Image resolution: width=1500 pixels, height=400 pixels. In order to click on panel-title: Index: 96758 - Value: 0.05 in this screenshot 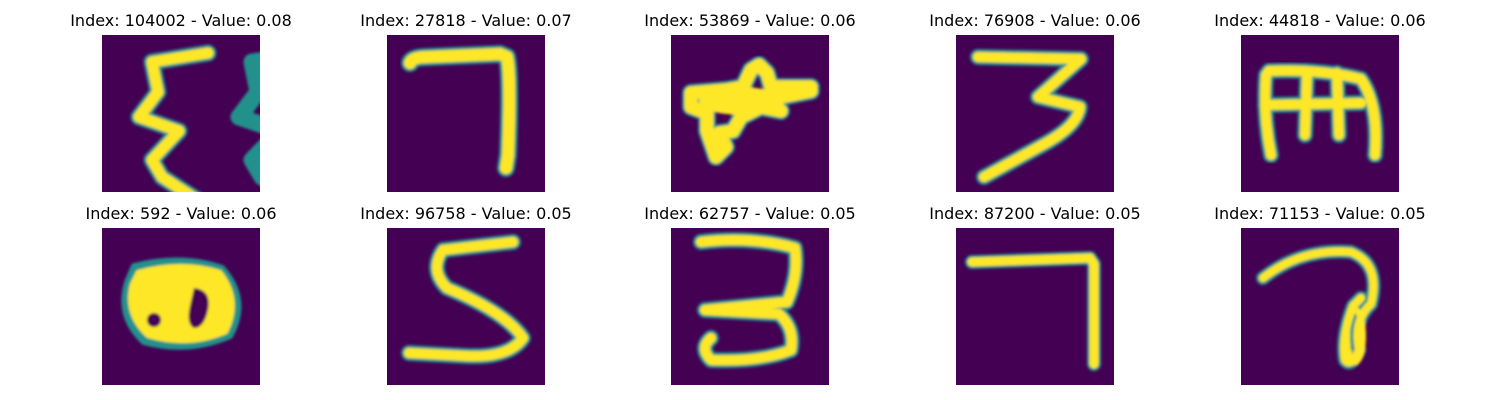, I will do `click(466, 213)`.